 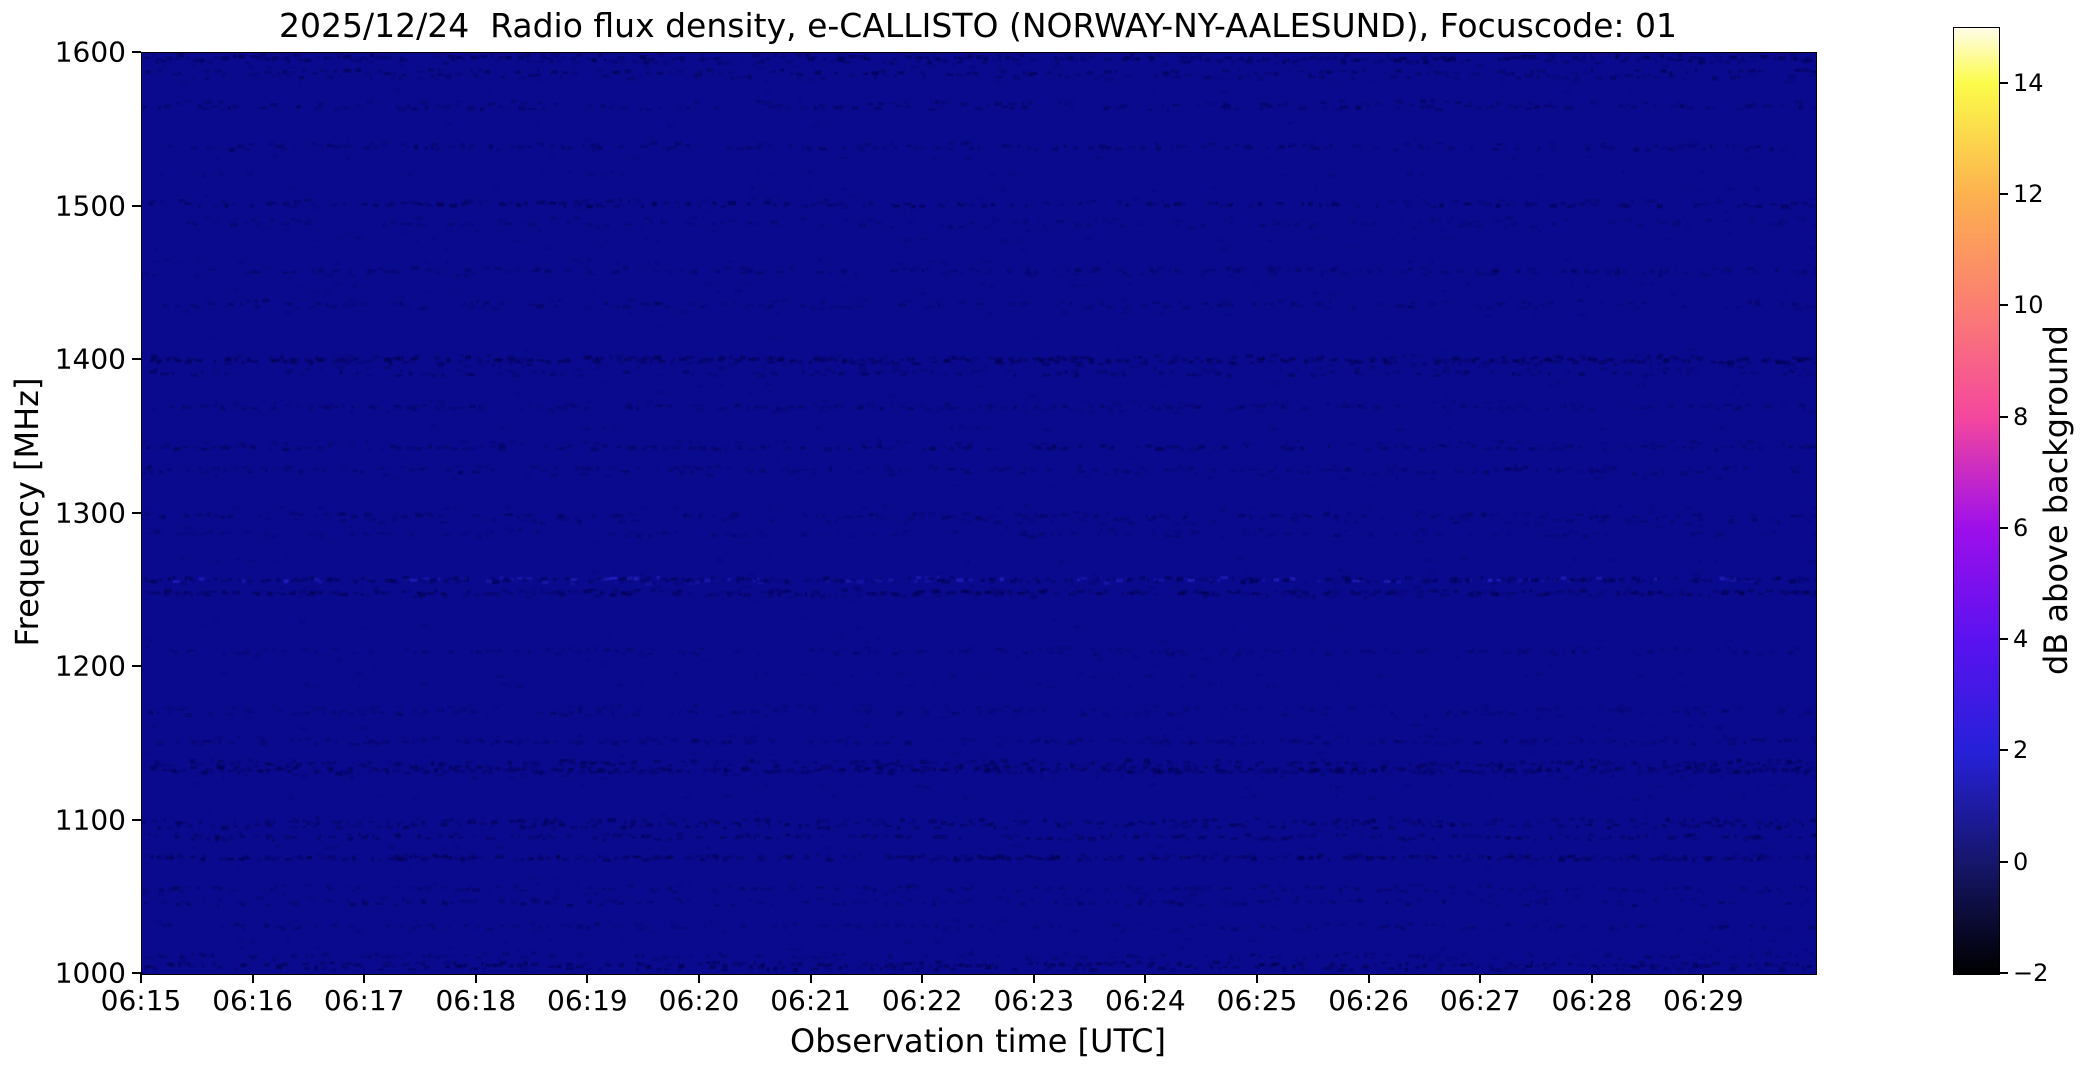 I want to click on y-axis-label: Frequency [MHz], so click(x=27, y=512).